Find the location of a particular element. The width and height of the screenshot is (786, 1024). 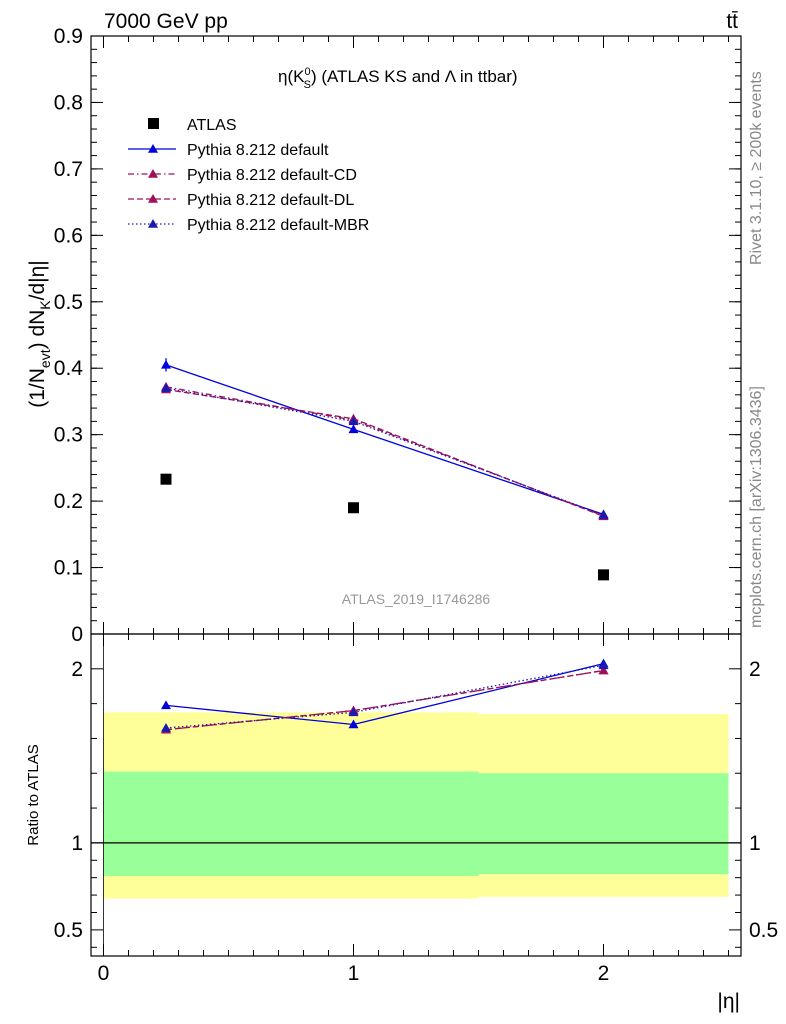

mcplots-label: mcplots.cern.ch [arXiv:1306.3436] is located at coordinates (756, 507).